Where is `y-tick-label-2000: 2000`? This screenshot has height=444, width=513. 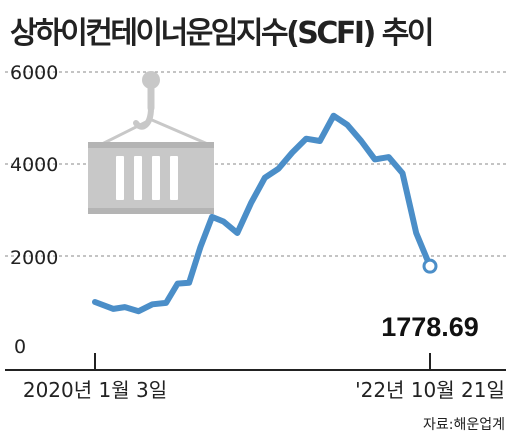 y-tick-label-2000: 2000 is located at coordinates (34, 258).